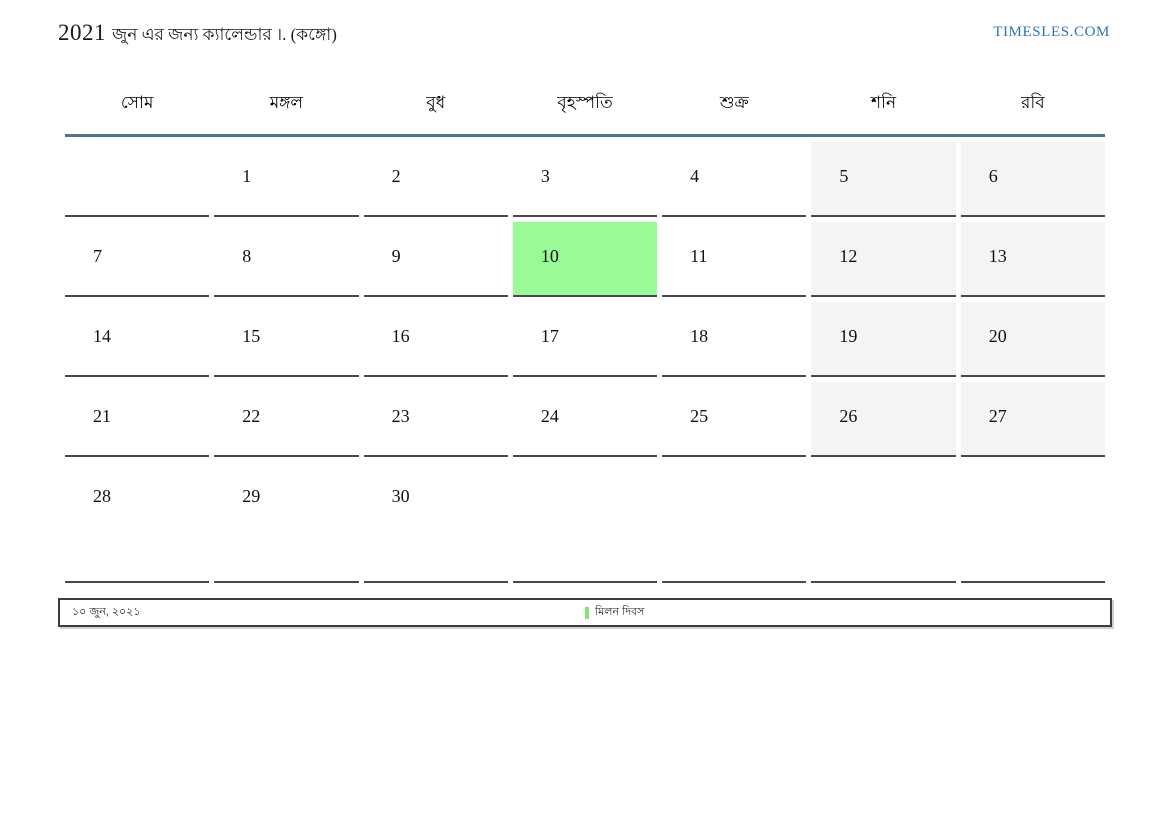 Image resolution: width=1169 pixels, height=827 pixels. Describe the element at coordinates (997, 336) in the screenshot. I see `day-number: 20` at that location.